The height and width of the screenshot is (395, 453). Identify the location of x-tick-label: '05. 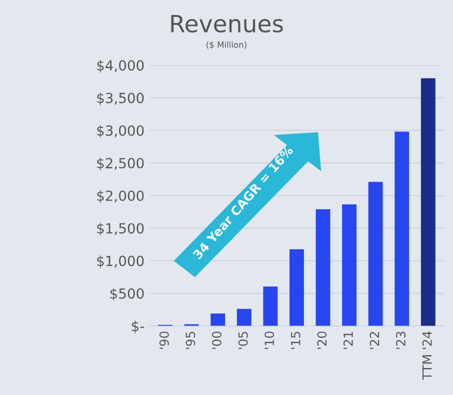
(243, 340).